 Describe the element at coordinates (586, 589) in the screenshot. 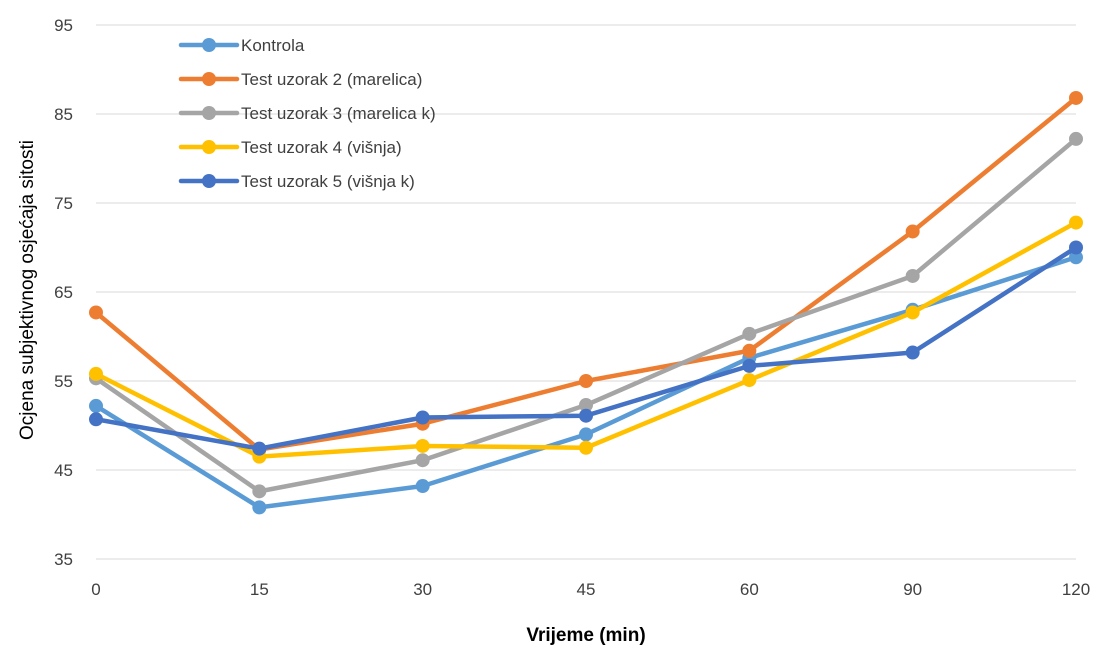

I see `x-tick-label: 45` at that location.